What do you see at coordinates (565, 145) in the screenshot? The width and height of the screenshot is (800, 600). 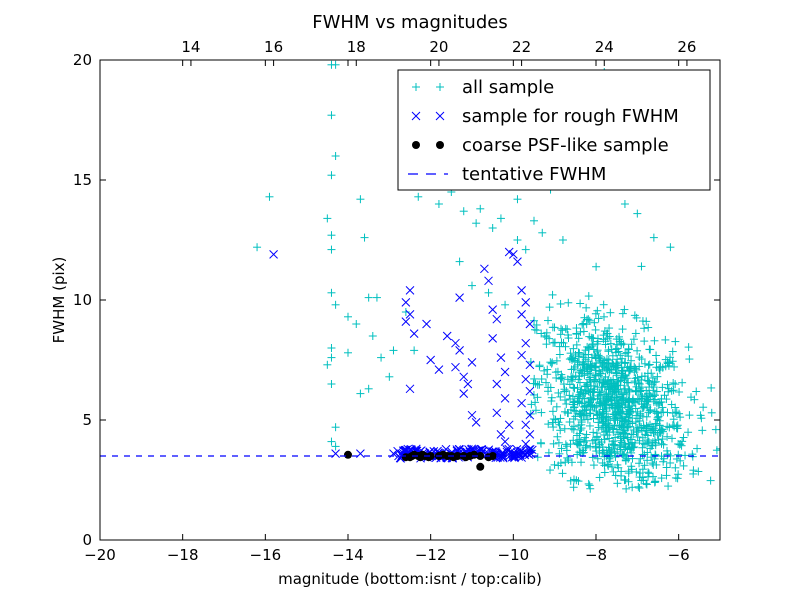 I see `legend-label: coarse PSF-like sample` at bounding box center [565, 145].